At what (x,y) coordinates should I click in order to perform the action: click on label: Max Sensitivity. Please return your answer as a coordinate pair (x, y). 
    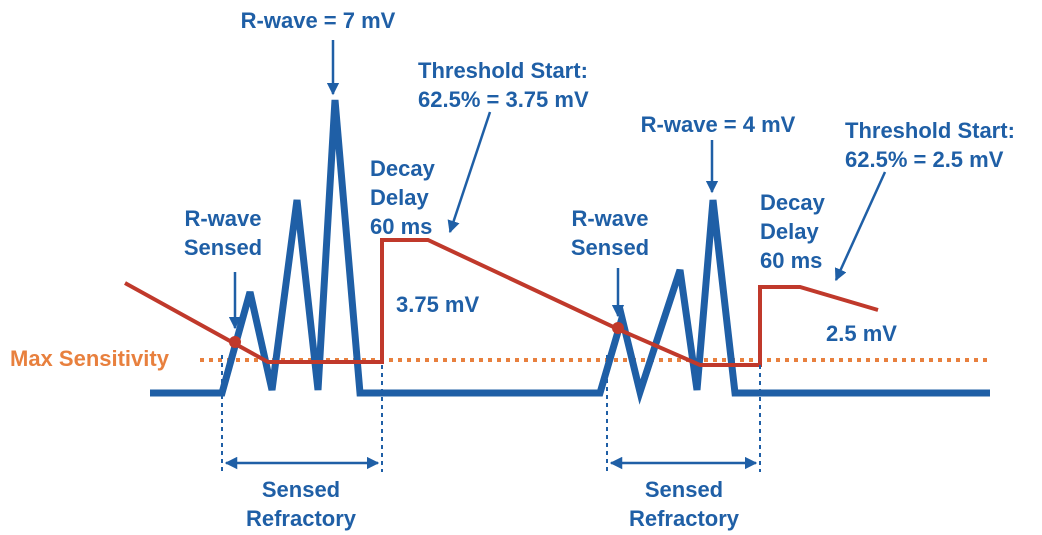
    Looking at the image, I should click on (90, 358).